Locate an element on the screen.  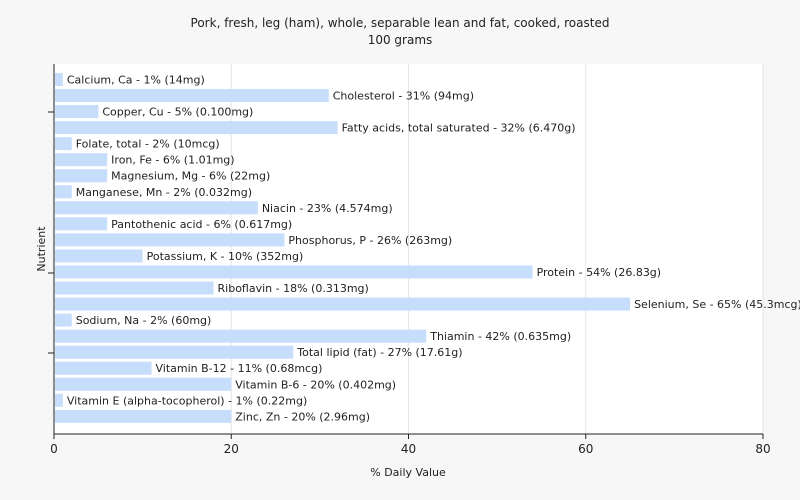
x-tick-label-2: 40 is located at coordinates (408, 449).